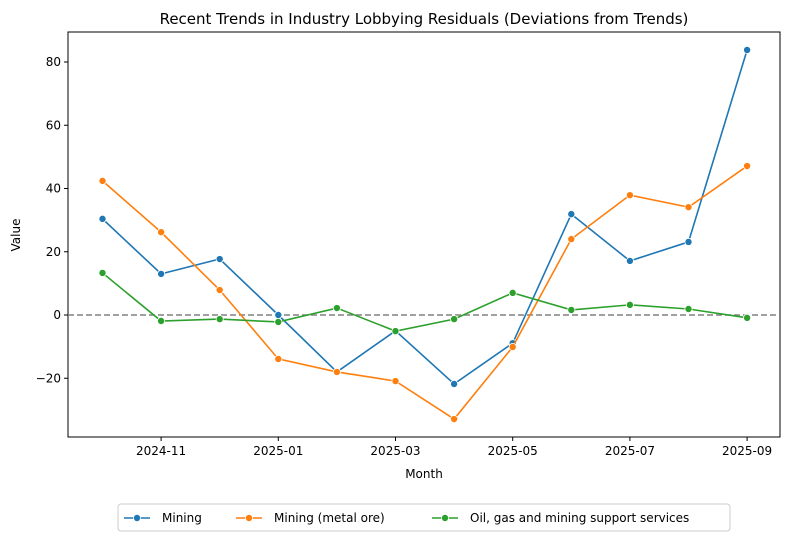 Image resolution: width=788 pixels, height=544 pixels. I want to click on y-tick-label: 20, so click(53, 252).